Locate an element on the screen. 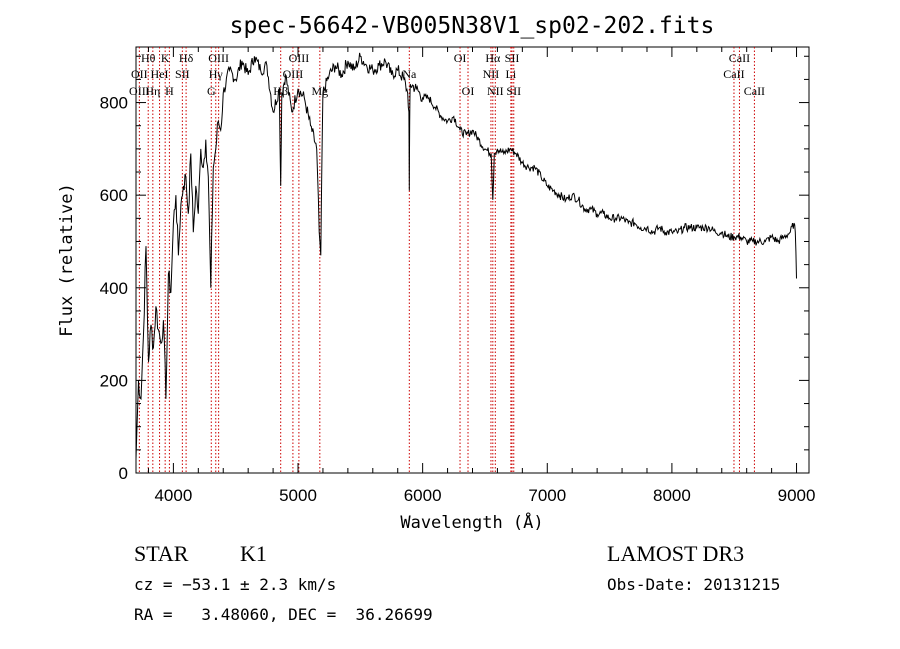  line-label: HeI is located at coordinates (160, 74).